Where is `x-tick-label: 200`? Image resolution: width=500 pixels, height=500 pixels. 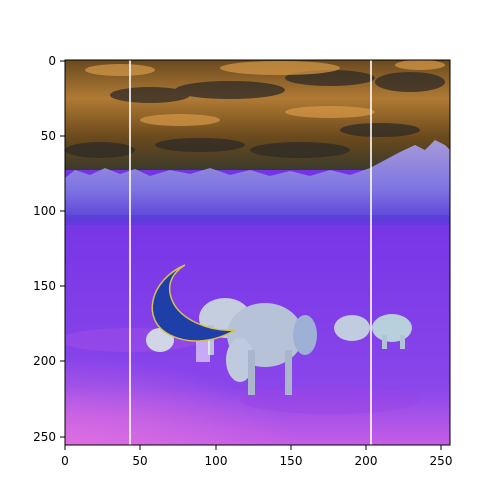
x-tick-label: 200 is located at coordinates (366, 461).